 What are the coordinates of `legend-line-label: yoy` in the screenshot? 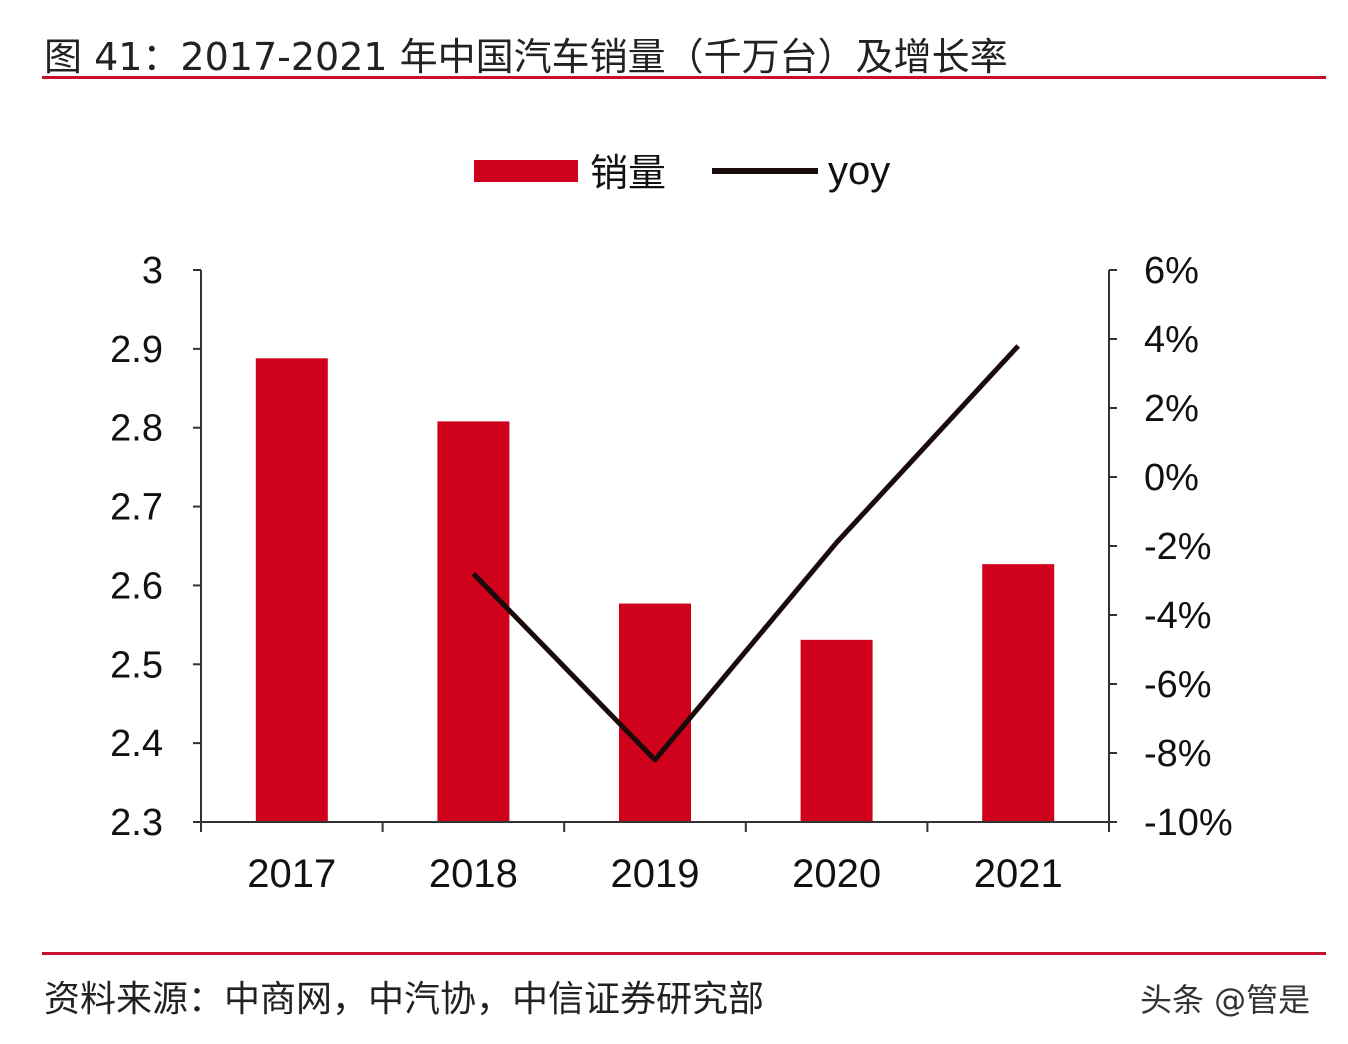 It's located at (859, 171).